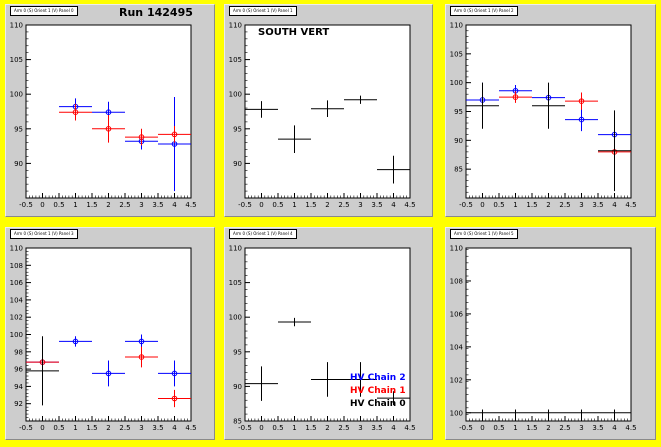 The height and width of the screenshot is (447, 661). What do you see at coordinates (16, 318) in the screenshot?
I see `y-tick-label: 102` at bounding box center [16, 318].